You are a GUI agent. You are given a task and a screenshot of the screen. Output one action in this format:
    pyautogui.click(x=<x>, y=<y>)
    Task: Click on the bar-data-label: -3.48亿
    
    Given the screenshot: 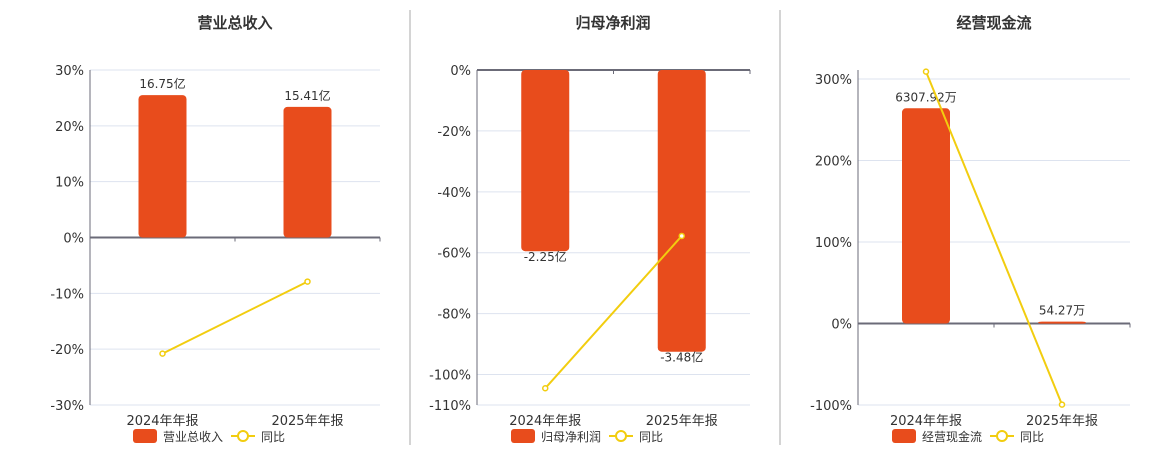 What is the action you would take?
    pyautogui.click(x=681, y=357)
    